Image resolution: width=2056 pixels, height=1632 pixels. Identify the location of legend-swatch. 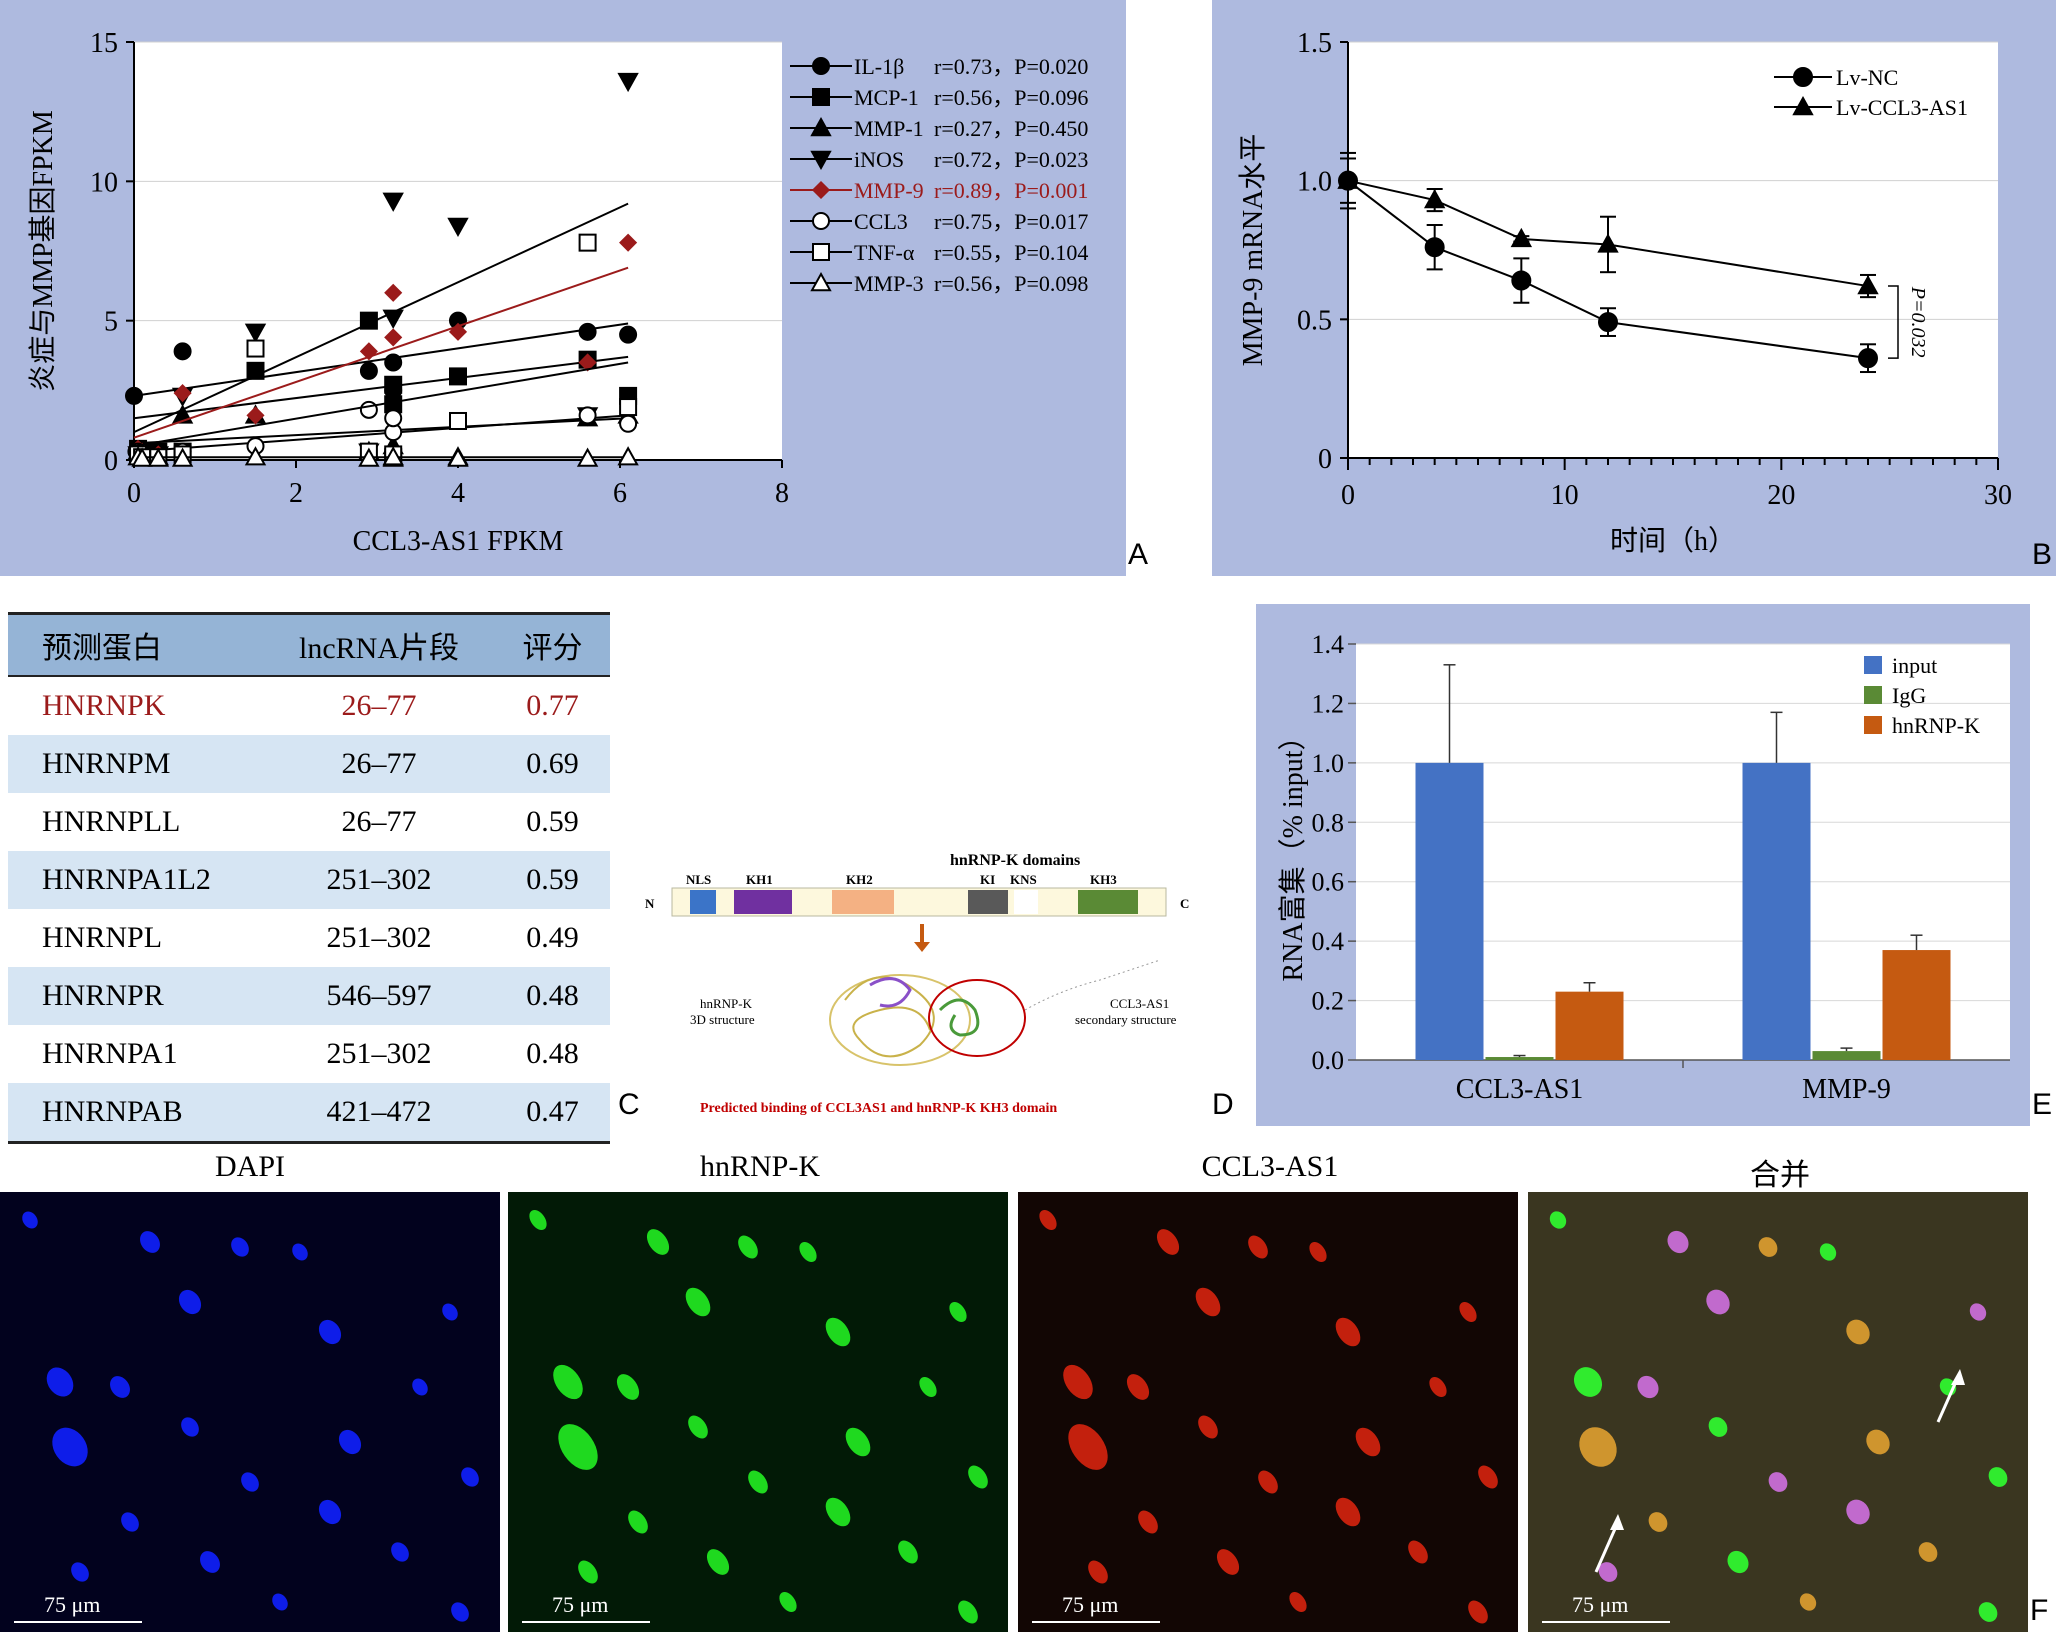
(1873, 725).